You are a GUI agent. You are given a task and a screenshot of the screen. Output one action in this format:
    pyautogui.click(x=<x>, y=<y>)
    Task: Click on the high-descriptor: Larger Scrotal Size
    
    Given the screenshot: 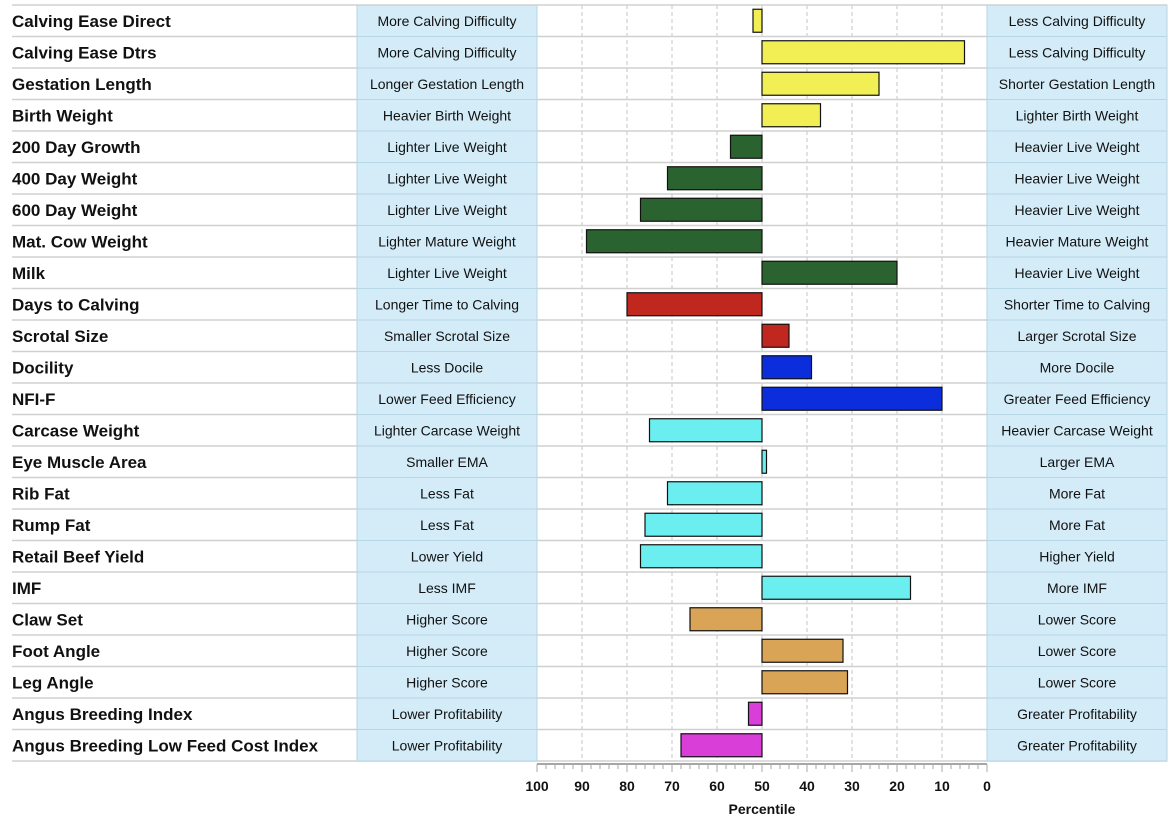 What is the action you would take?
    pyautogui.click(x=1076, y=336)
    